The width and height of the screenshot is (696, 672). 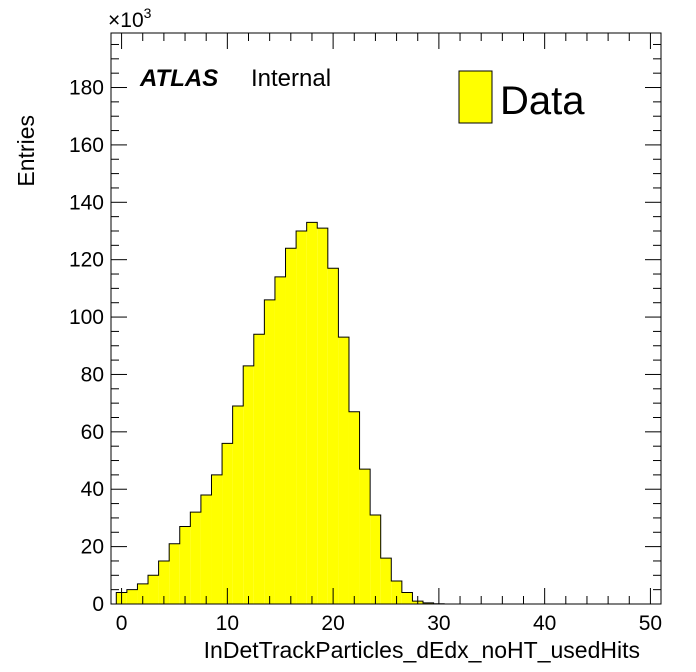 What do you see at coordinates (92, 374) in the screenshot?
I see `y-tick-label: 80` at bounding box center [92, 374].